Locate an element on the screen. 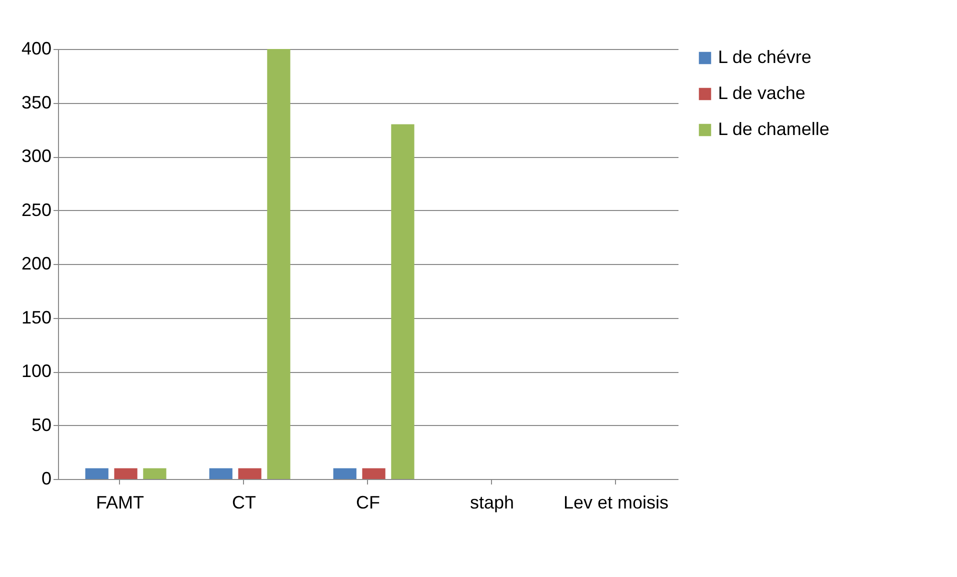 This screenshot has width=957, height=577. y-tick-label: 50 is located at coordinates (41, 424).